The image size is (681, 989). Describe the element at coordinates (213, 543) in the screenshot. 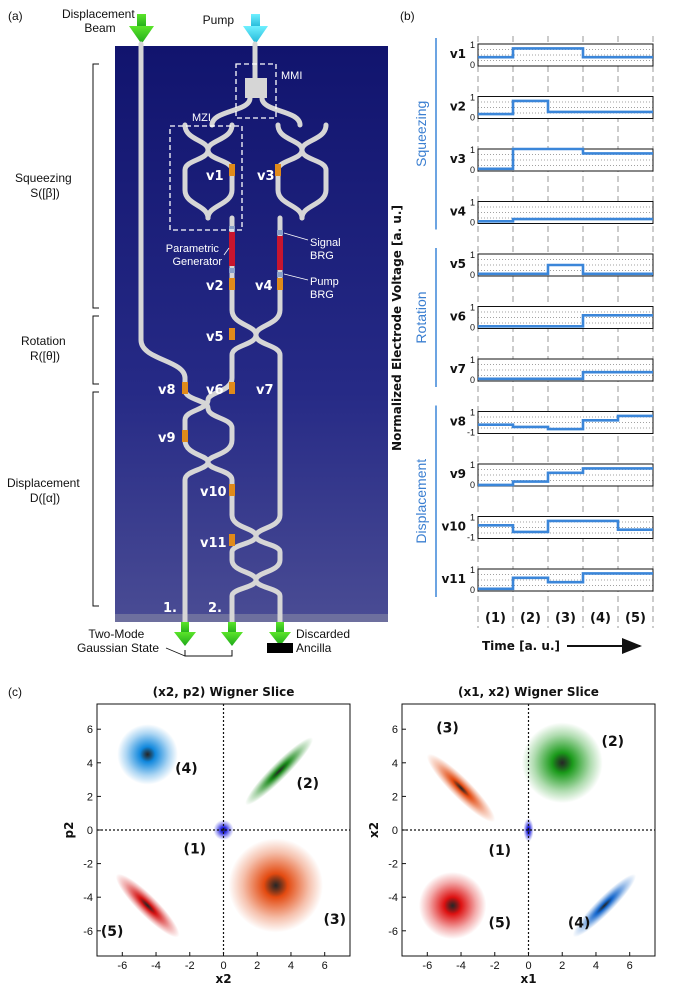

I see `electrode-label-v11: v11` at that location.